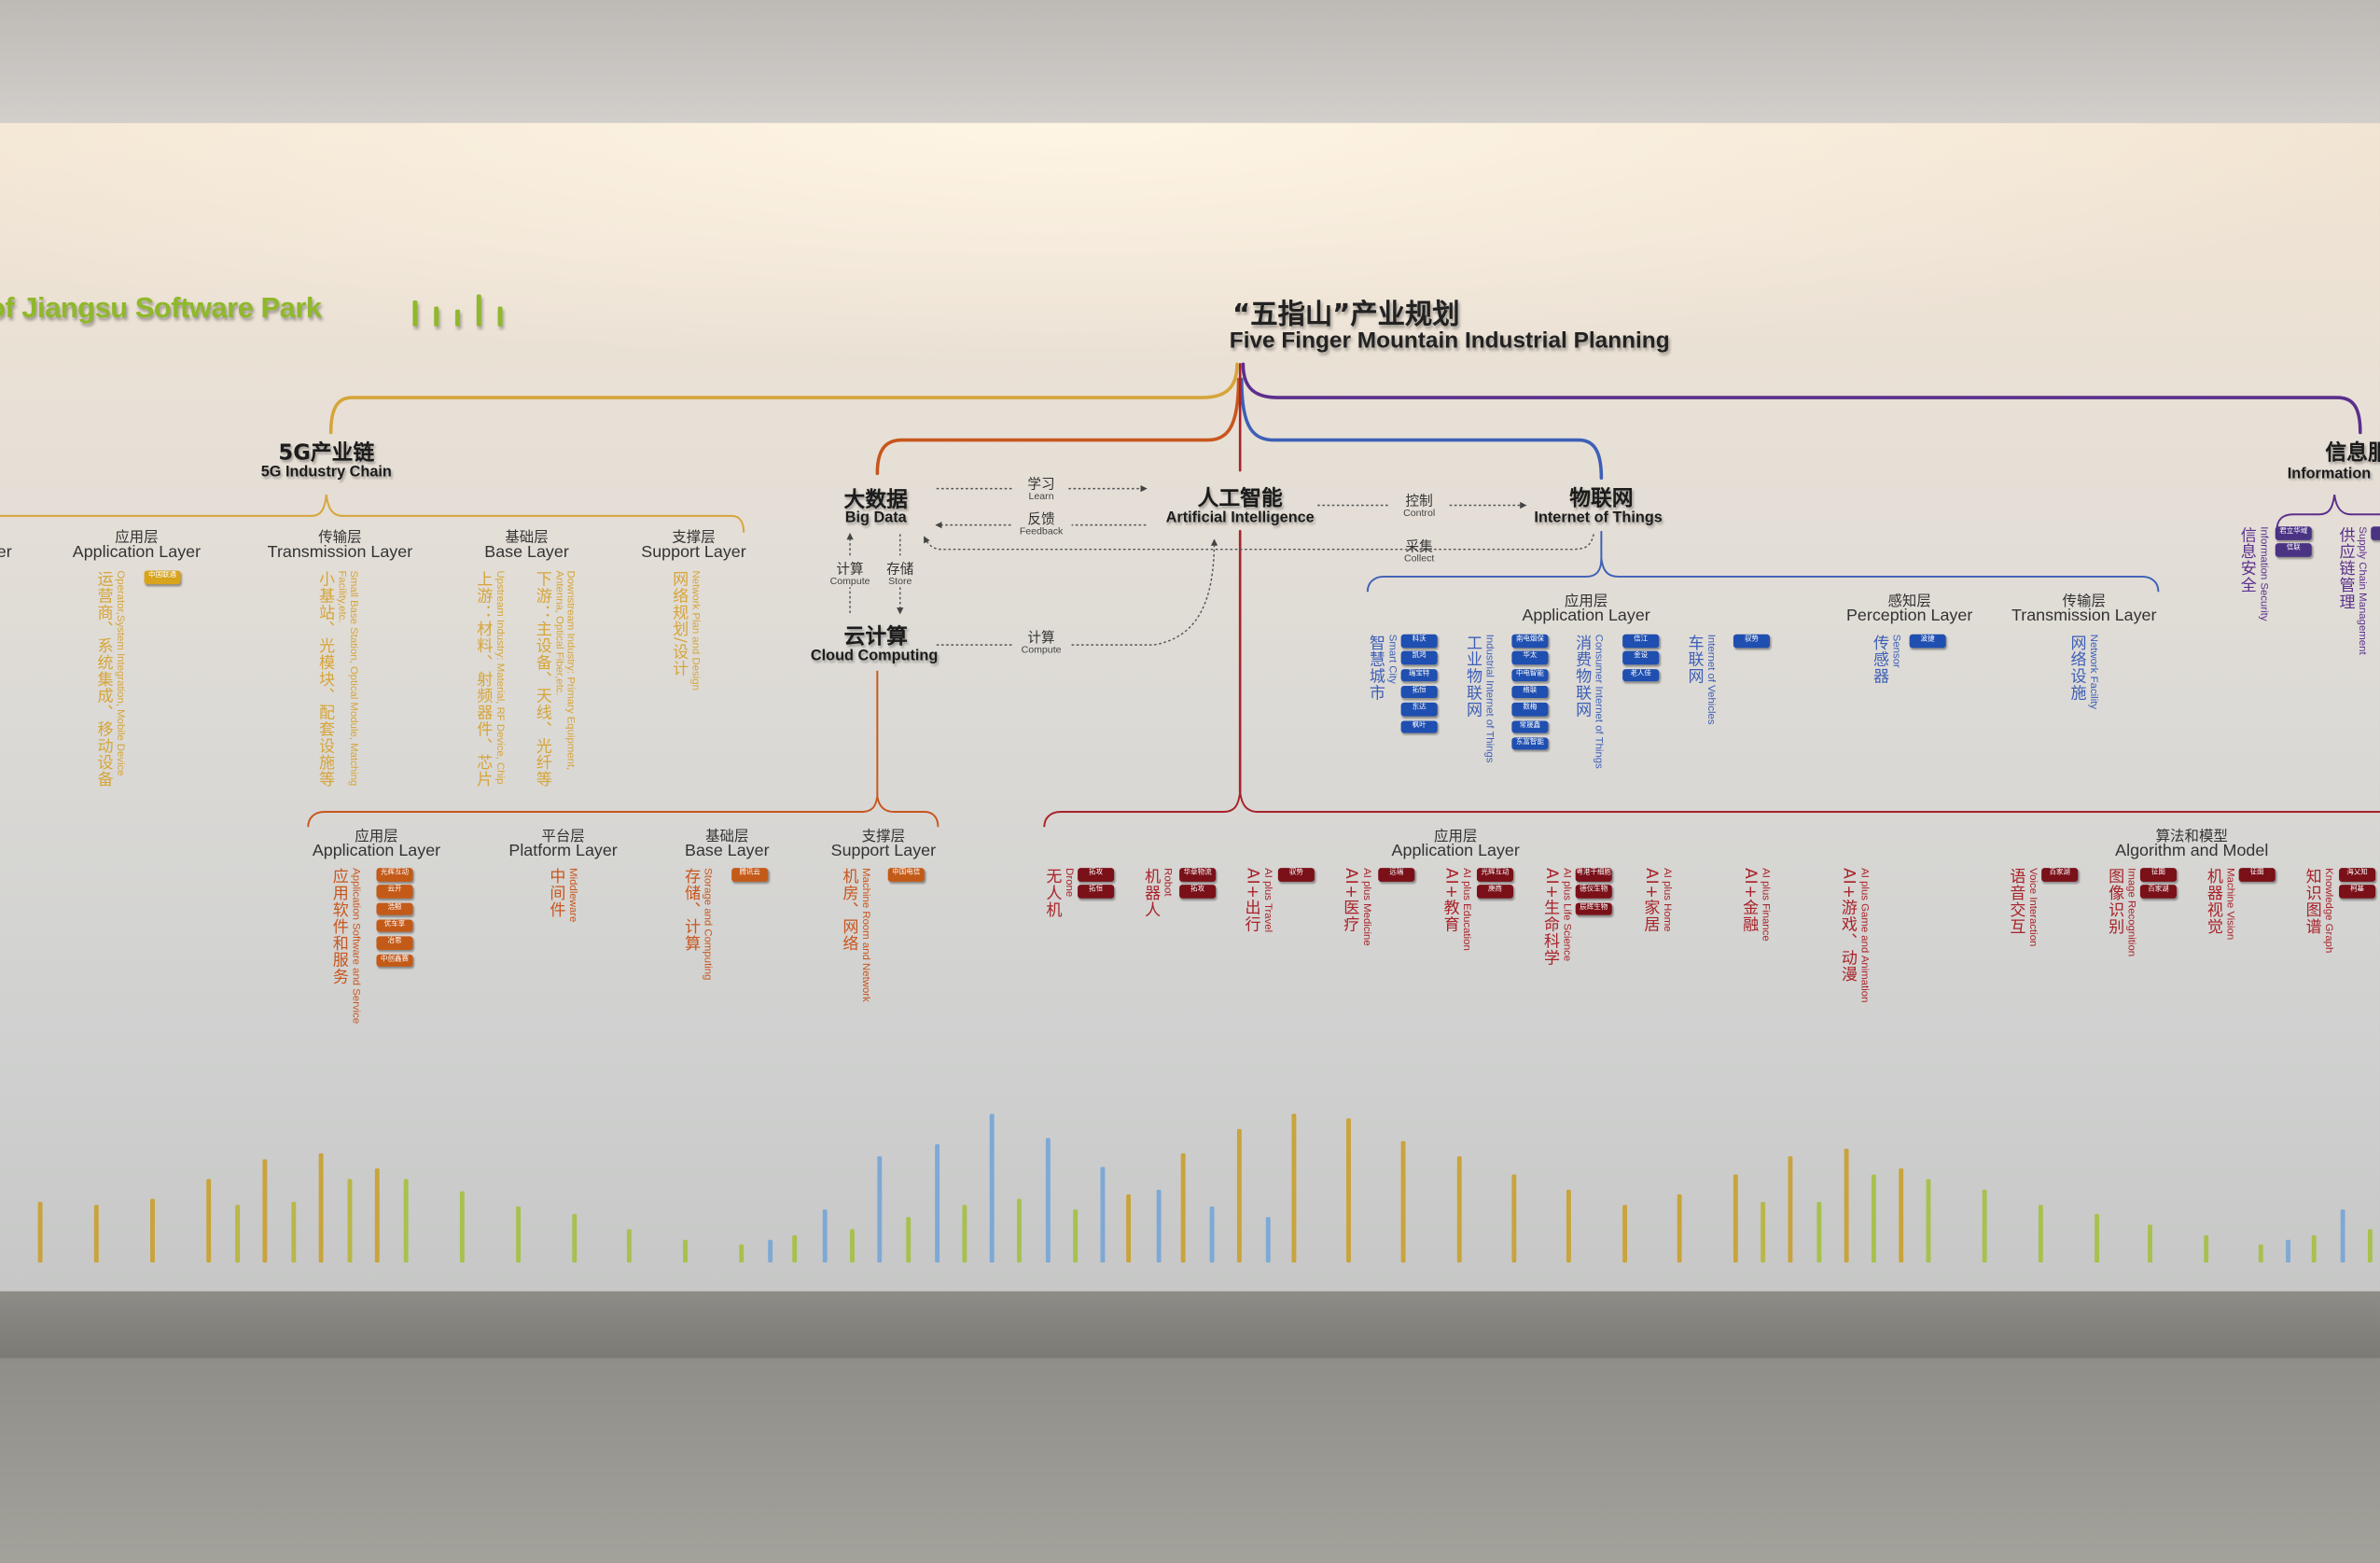  I want to click on info-branch, so click(1802, 398).